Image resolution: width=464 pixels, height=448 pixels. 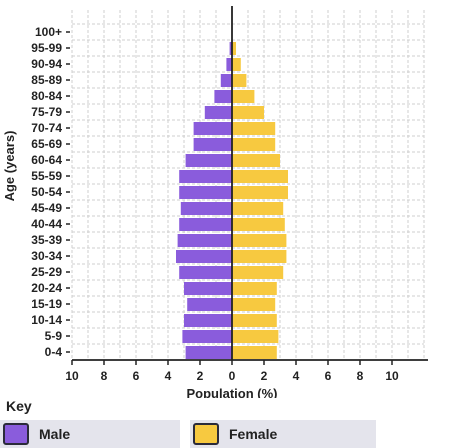 What do you see at coordinates (19, 406) in the screenshot?
I see `key-title: Key` at bounding box center [19, 406].